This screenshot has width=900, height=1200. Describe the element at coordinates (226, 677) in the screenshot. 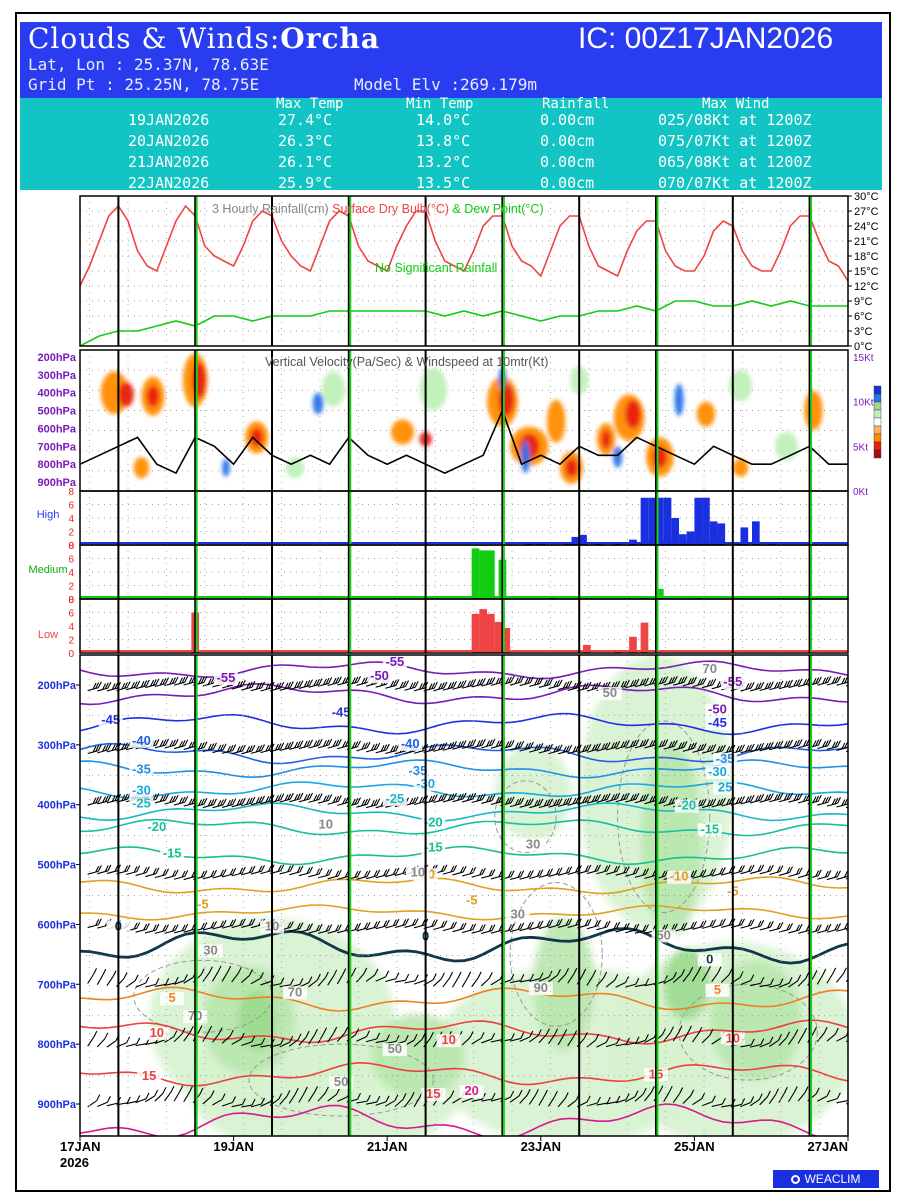

I see `contour-label: -55` at that location.